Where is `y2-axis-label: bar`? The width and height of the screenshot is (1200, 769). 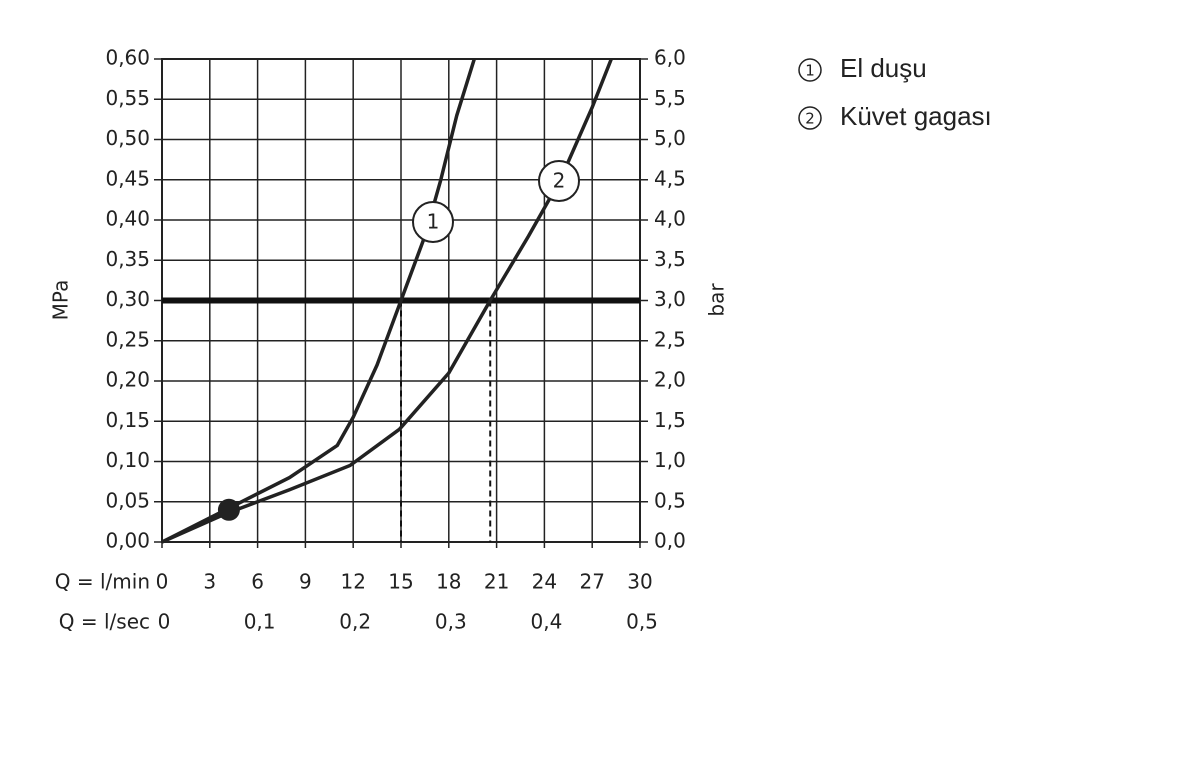 y2-axis-label: bar is located at coordinates (717, 300).